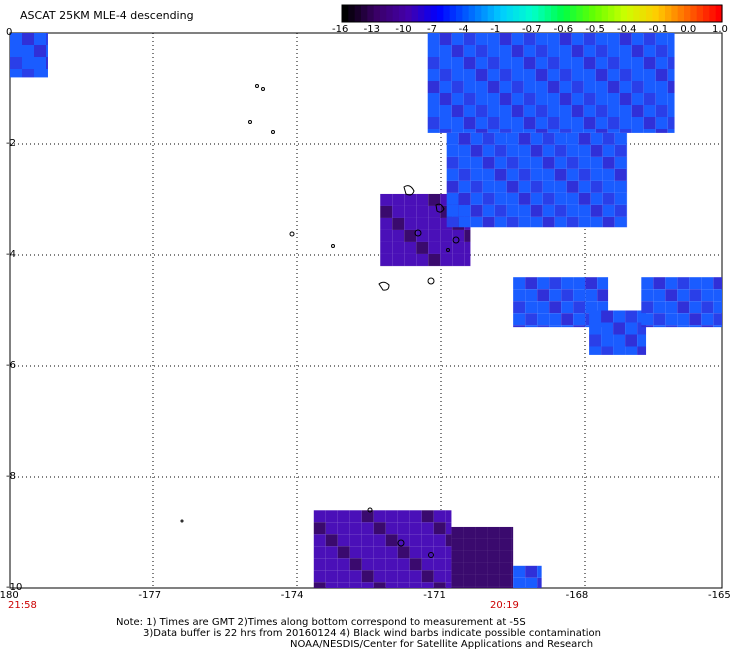  What do you see at coordinates (11, 143) in the screenshot?
I see `y-tick-label: -2` at bounding box center [11, 143].